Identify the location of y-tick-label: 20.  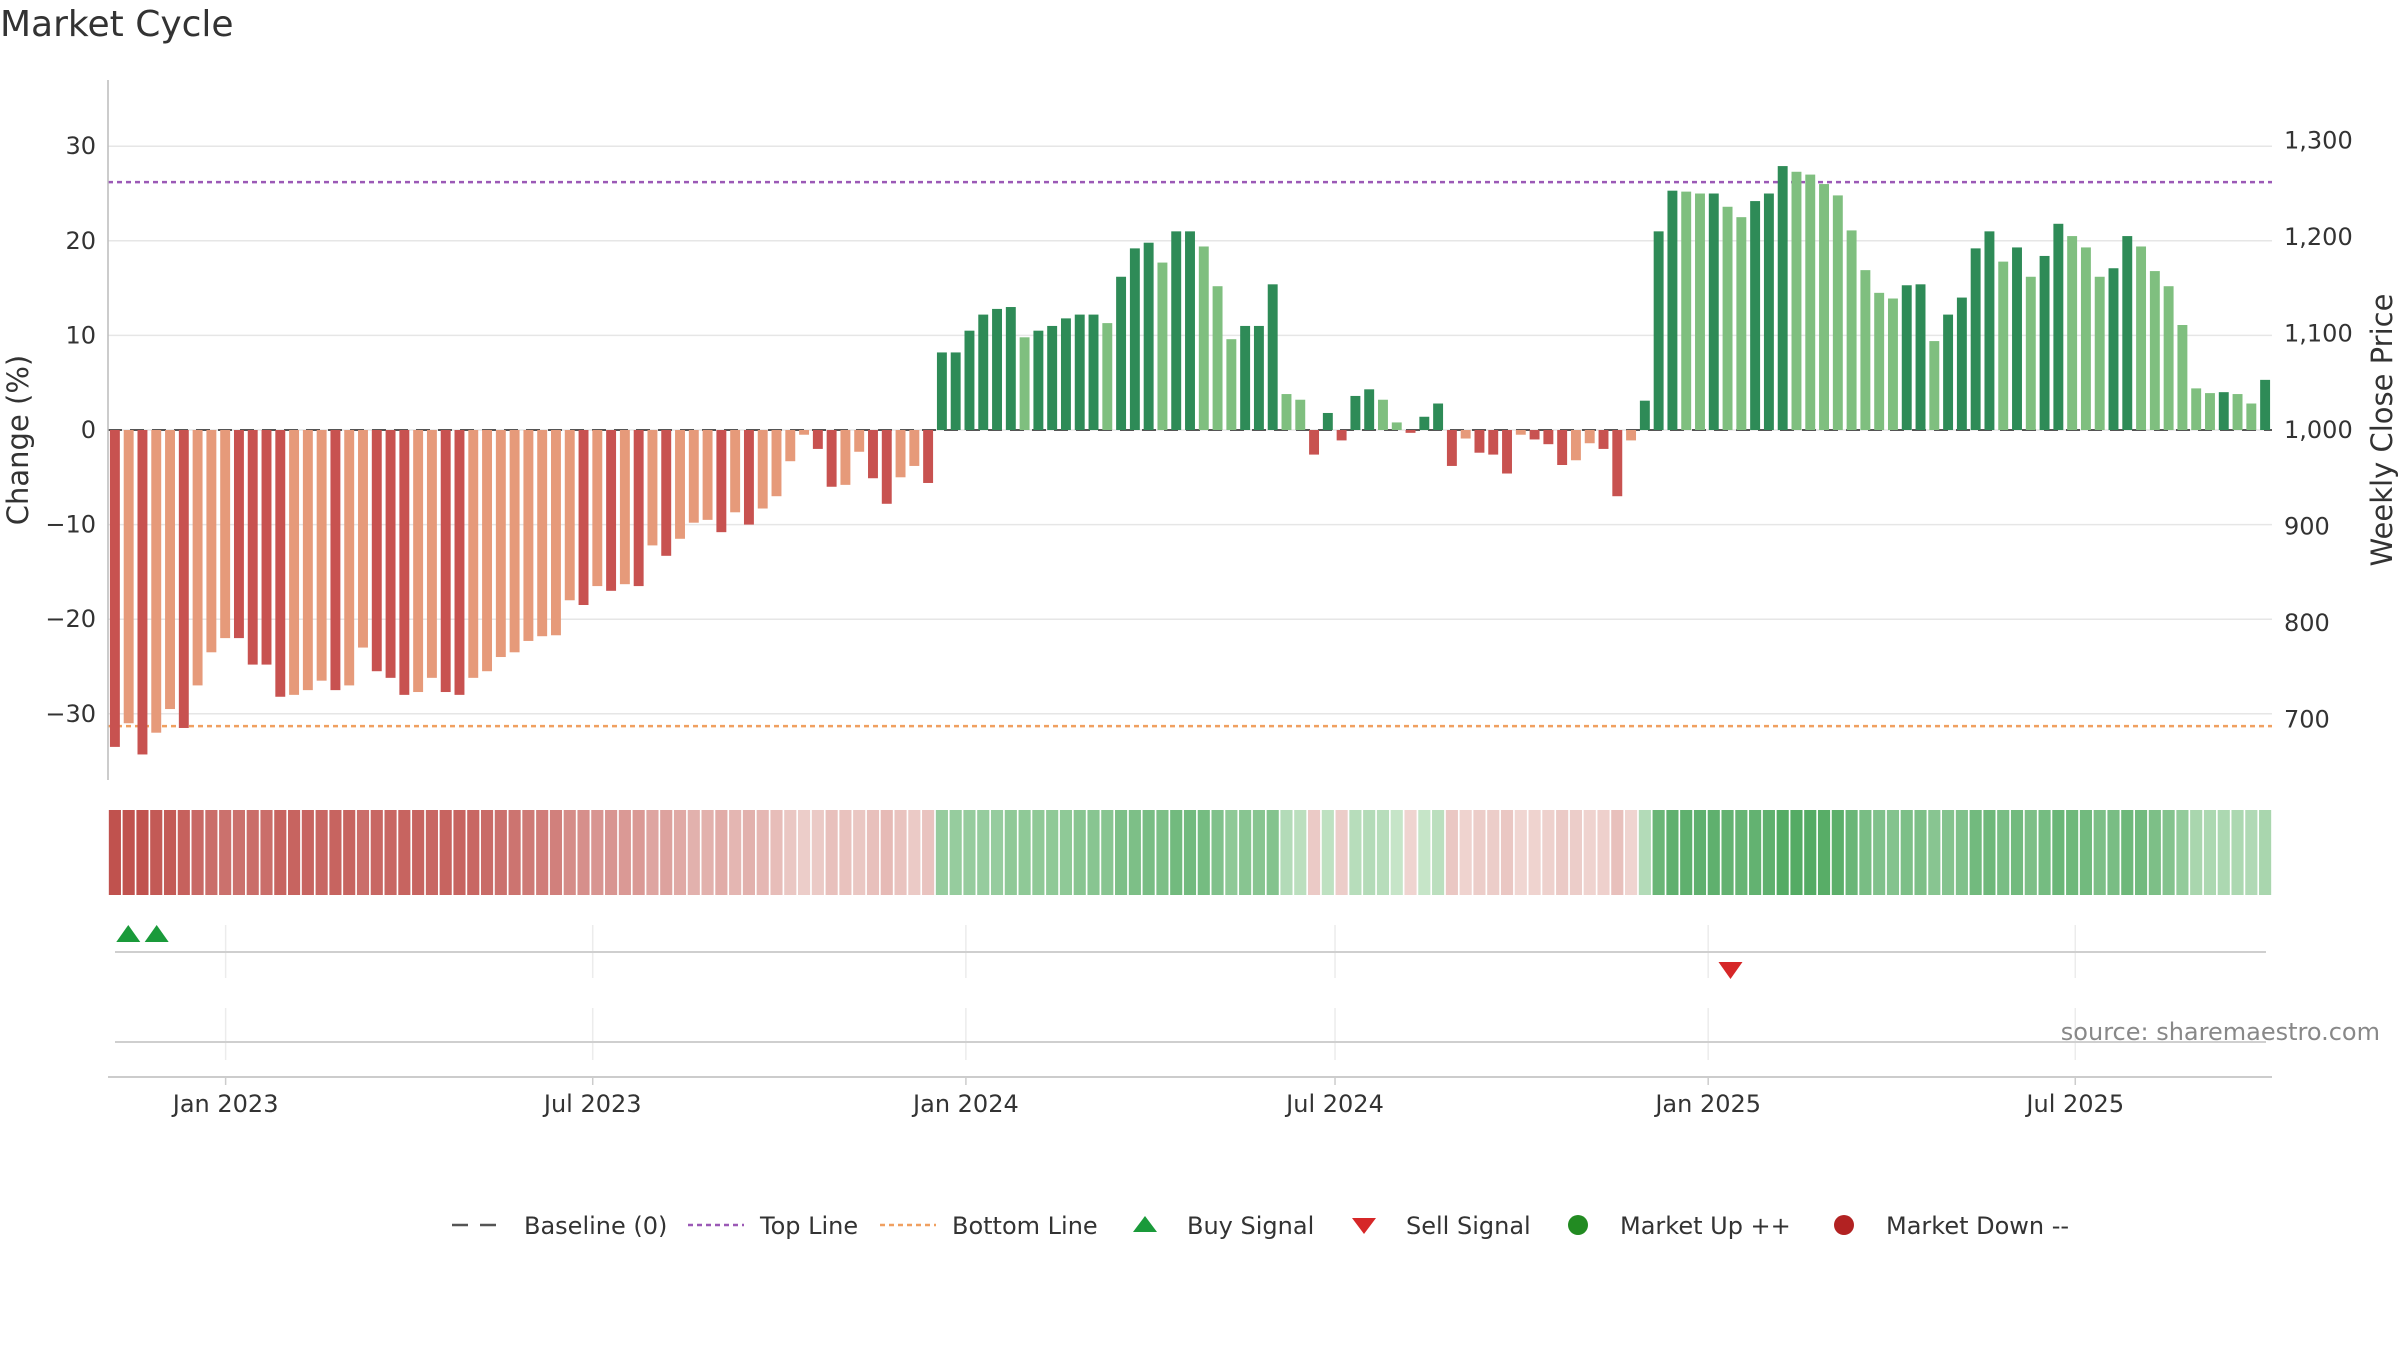
(80, 241).